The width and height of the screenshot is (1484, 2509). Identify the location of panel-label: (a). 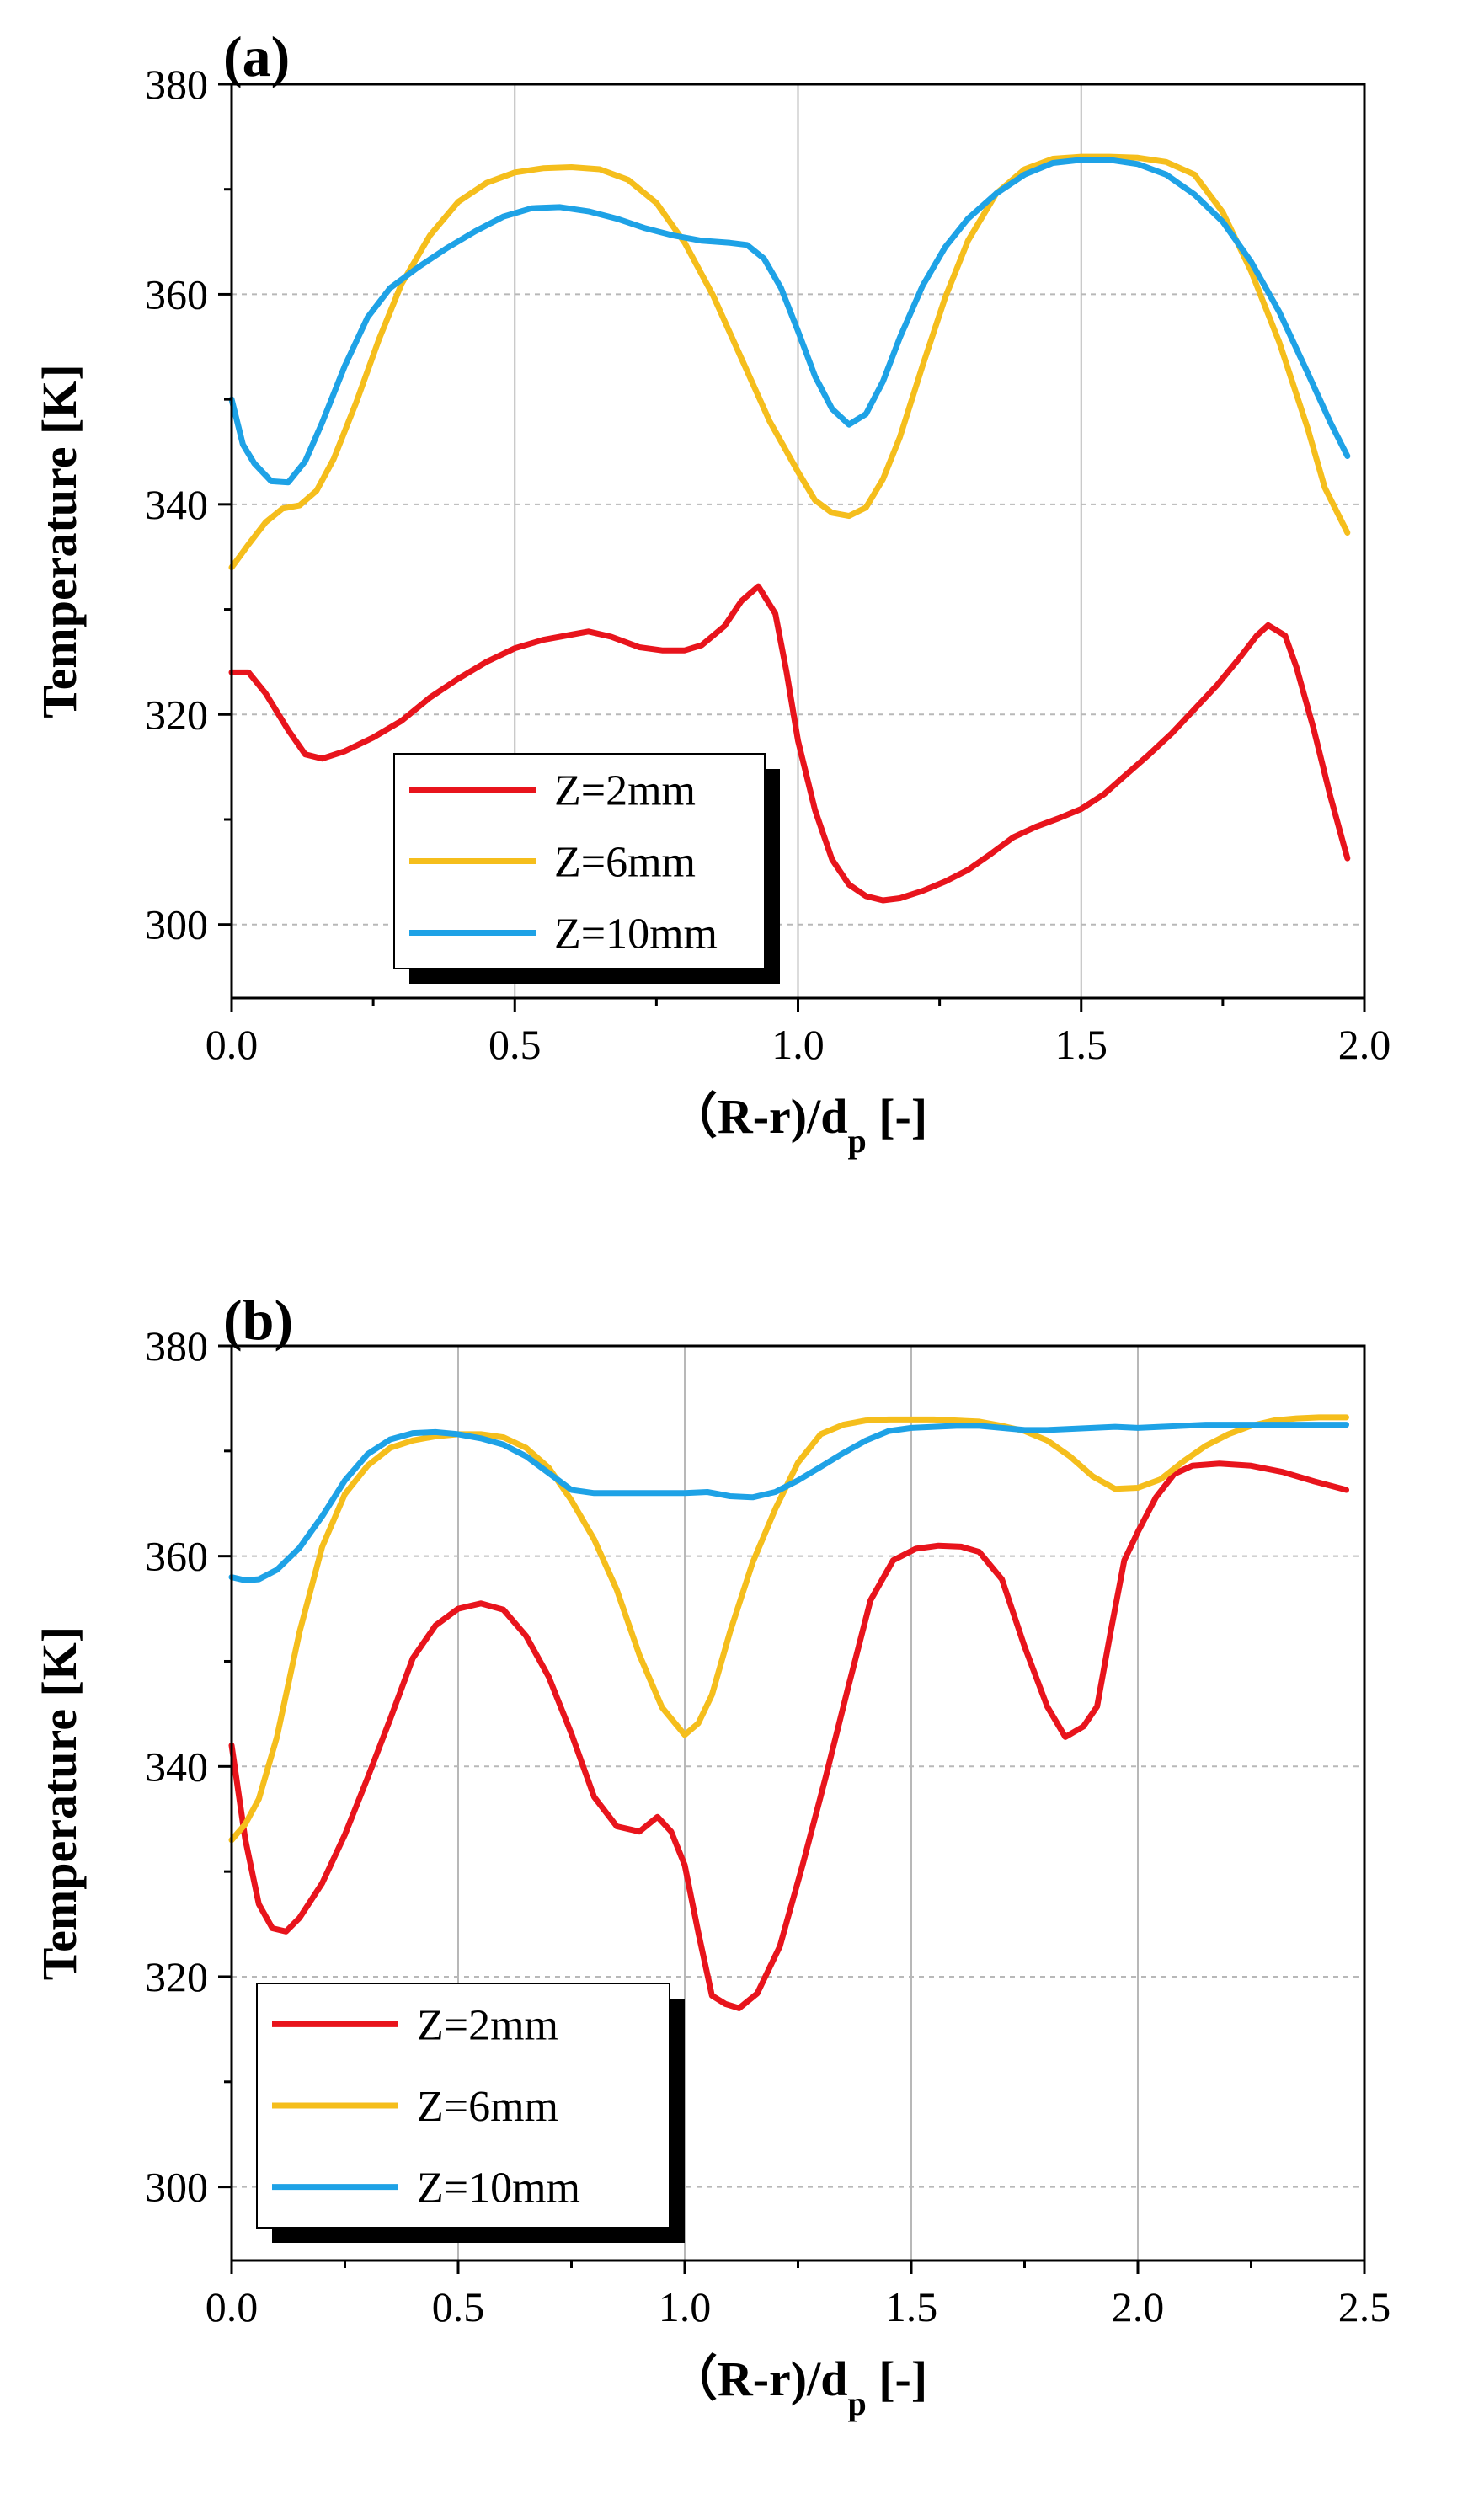
(256, 56).